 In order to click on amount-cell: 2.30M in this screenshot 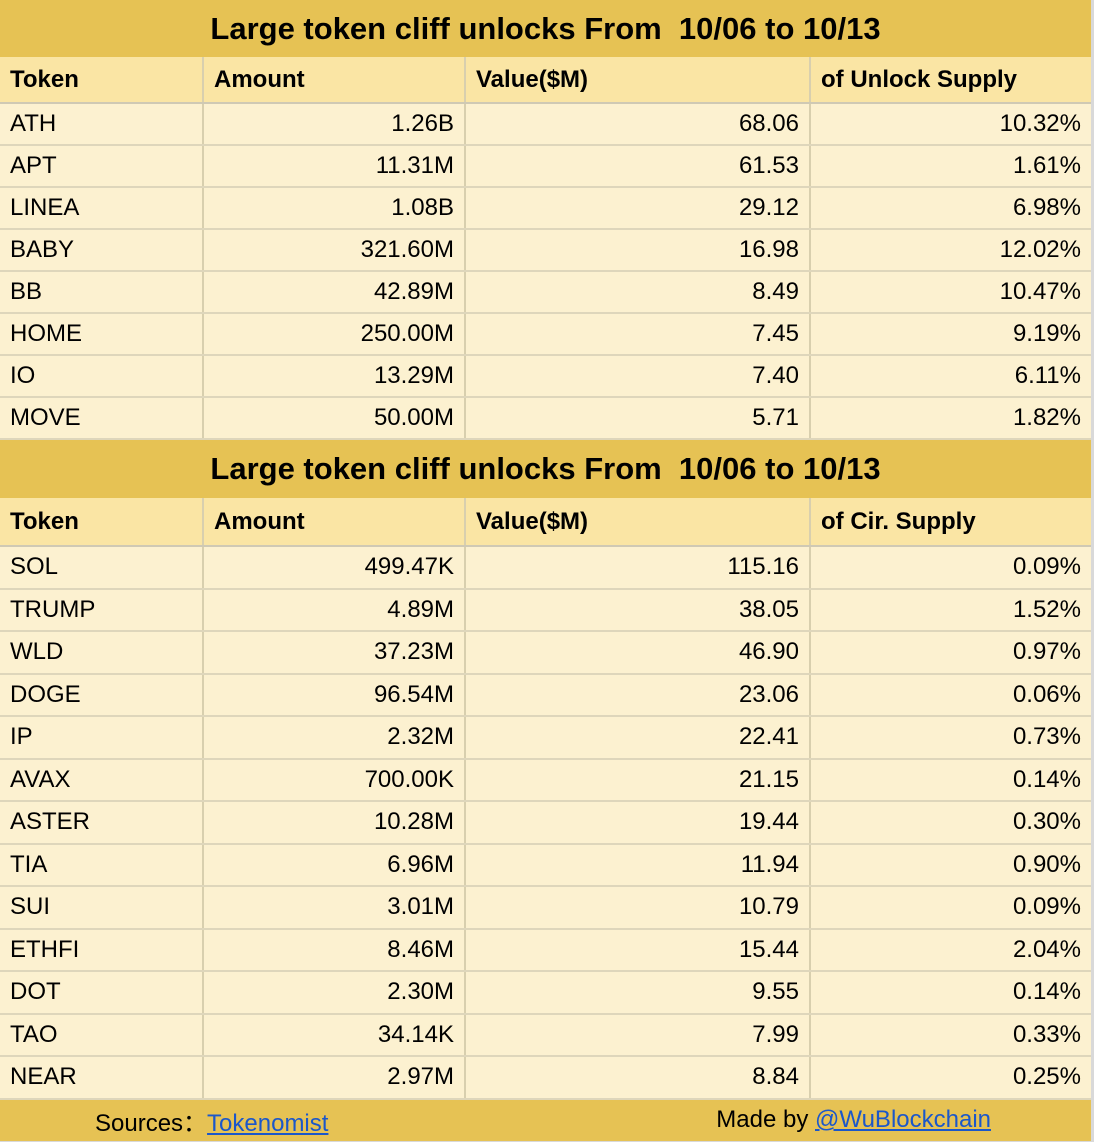, I will do `click(334, 993)`.